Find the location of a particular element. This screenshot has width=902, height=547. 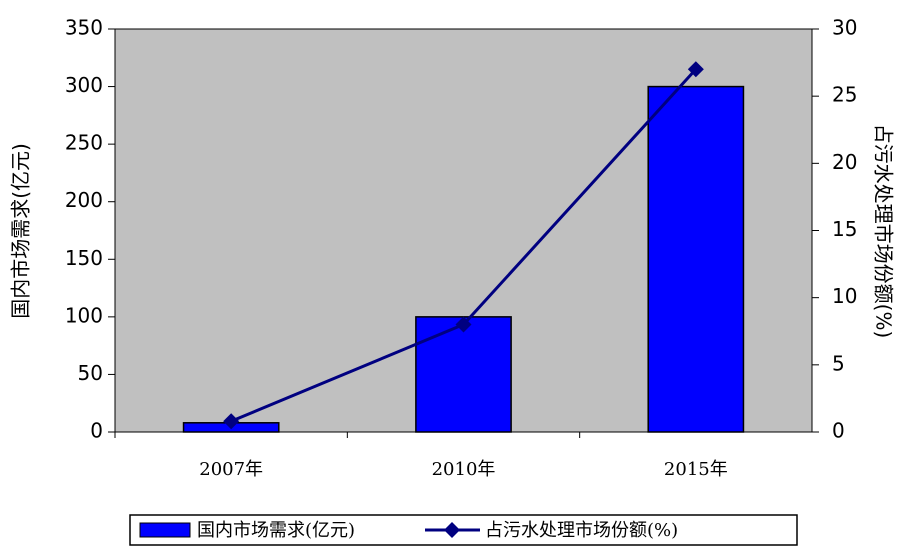

y-tick-label: 350 is located at coordinates (84, 28).